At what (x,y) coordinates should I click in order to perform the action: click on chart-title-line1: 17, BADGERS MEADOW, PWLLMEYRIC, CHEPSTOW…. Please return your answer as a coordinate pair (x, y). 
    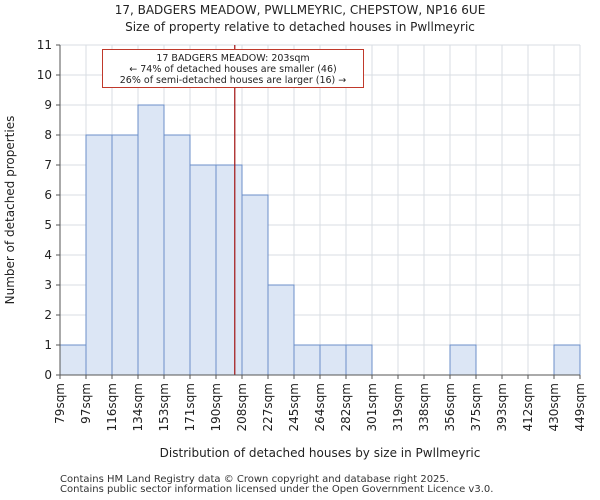
    Looking at the image, I should click on (300, 10).